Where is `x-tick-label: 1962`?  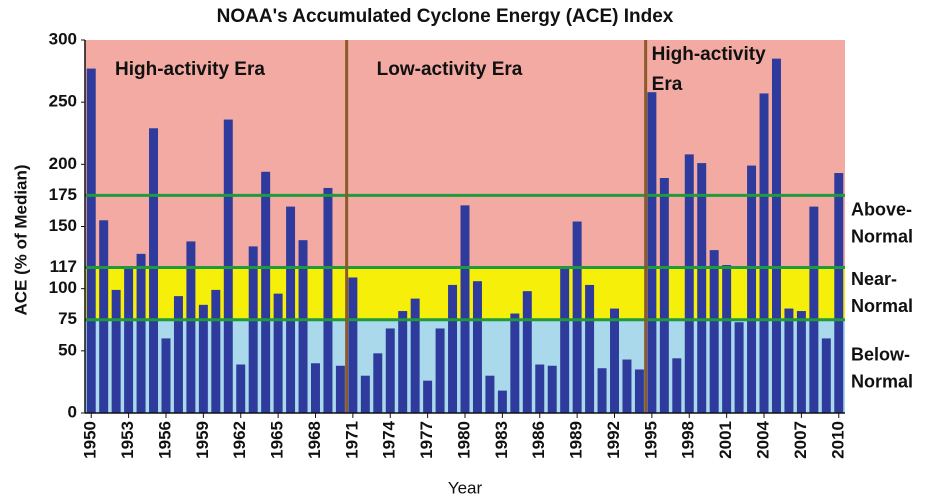
x-tick-label: 1962 is located at coordinates (239, 440).